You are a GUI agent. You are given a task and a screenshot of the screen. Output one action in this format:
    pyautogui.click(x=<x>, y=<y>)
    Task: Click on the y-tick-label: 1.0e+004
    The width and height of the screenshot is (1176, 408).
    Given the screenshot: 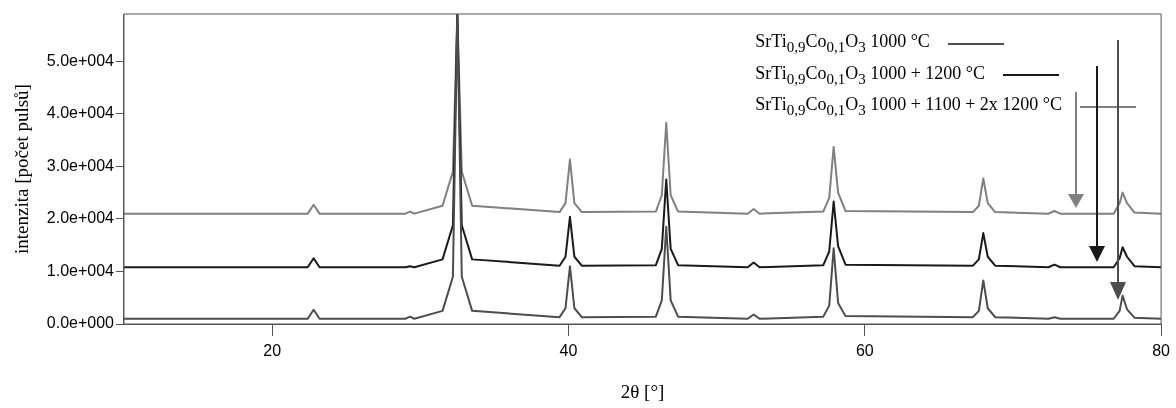 What is the action you would take?
    pyautogui.click(x=80, y=270)
    